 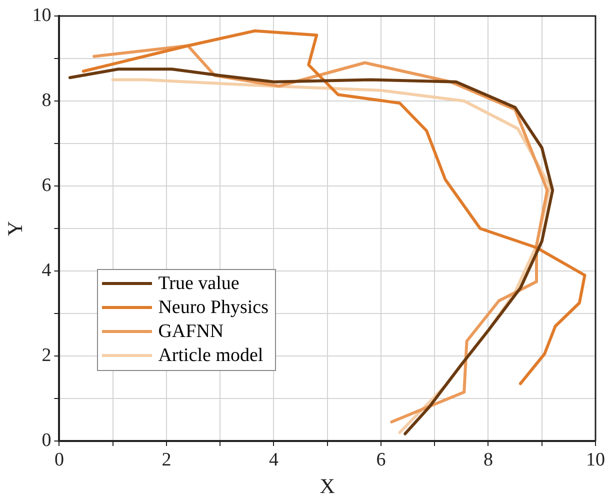 I want to click on x-tick-label: 10, so click(x=595, y=459).